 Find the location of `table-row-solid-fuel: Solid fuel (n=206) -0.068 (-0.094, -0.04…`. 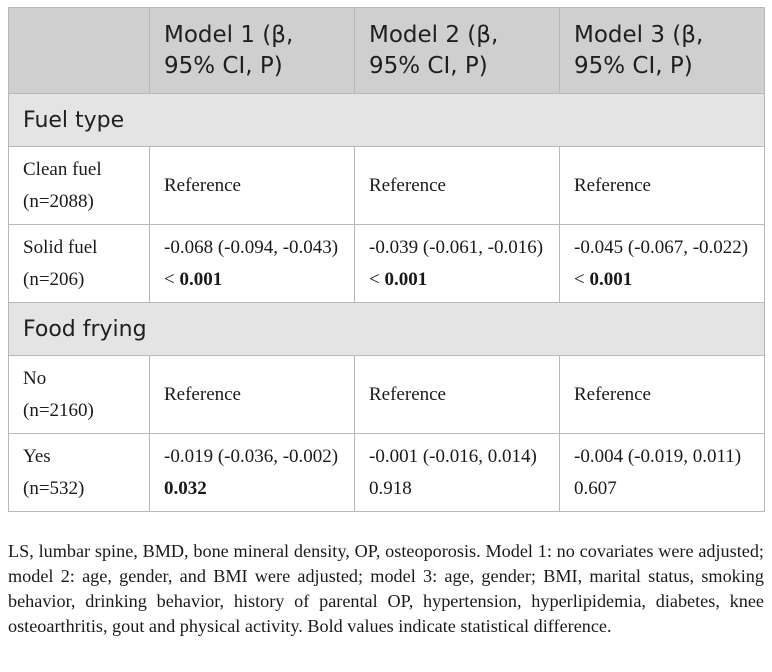

table-row-solid-fuel: Solid fuel (n=206) -0.068 (-0.094, -0.04… is located at coordinates (386, 263).